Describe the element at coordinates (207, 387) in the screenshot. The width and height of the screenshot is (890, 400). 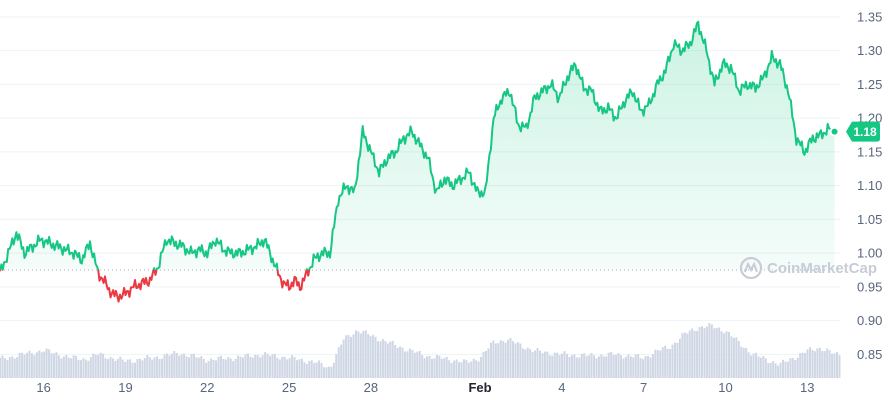
I see `x-tick-label: 22` at that location.